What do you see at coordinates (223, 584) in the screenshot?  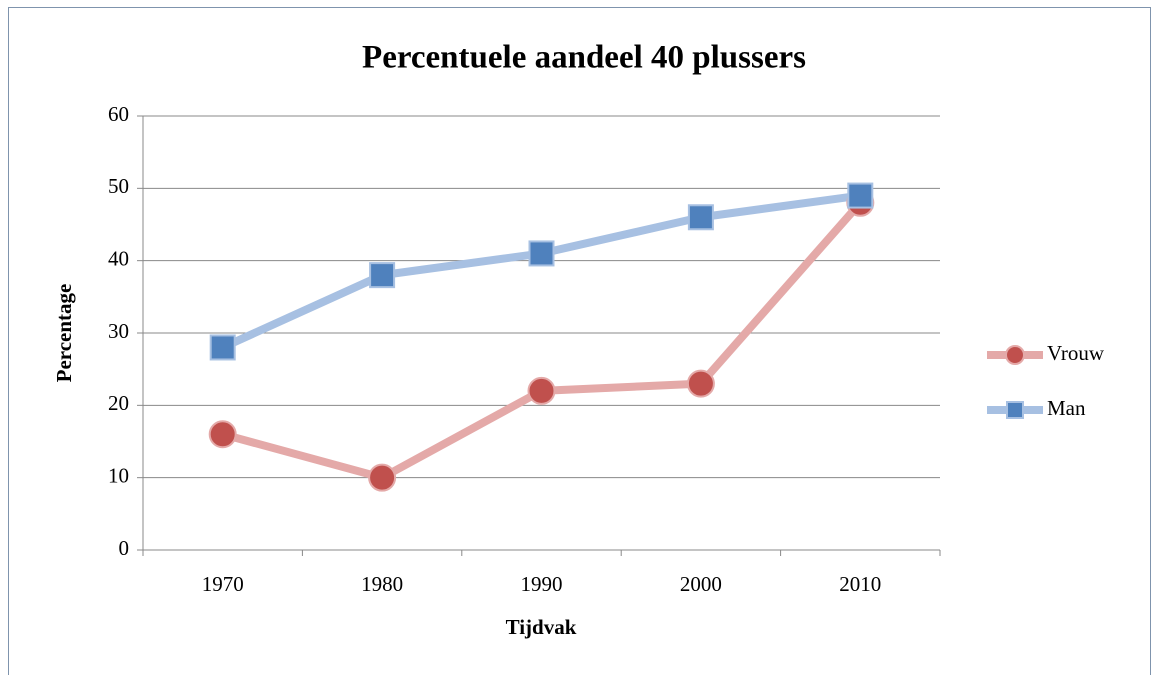 I see `x-tick-label: 1970` at bounding box center [223, 584].